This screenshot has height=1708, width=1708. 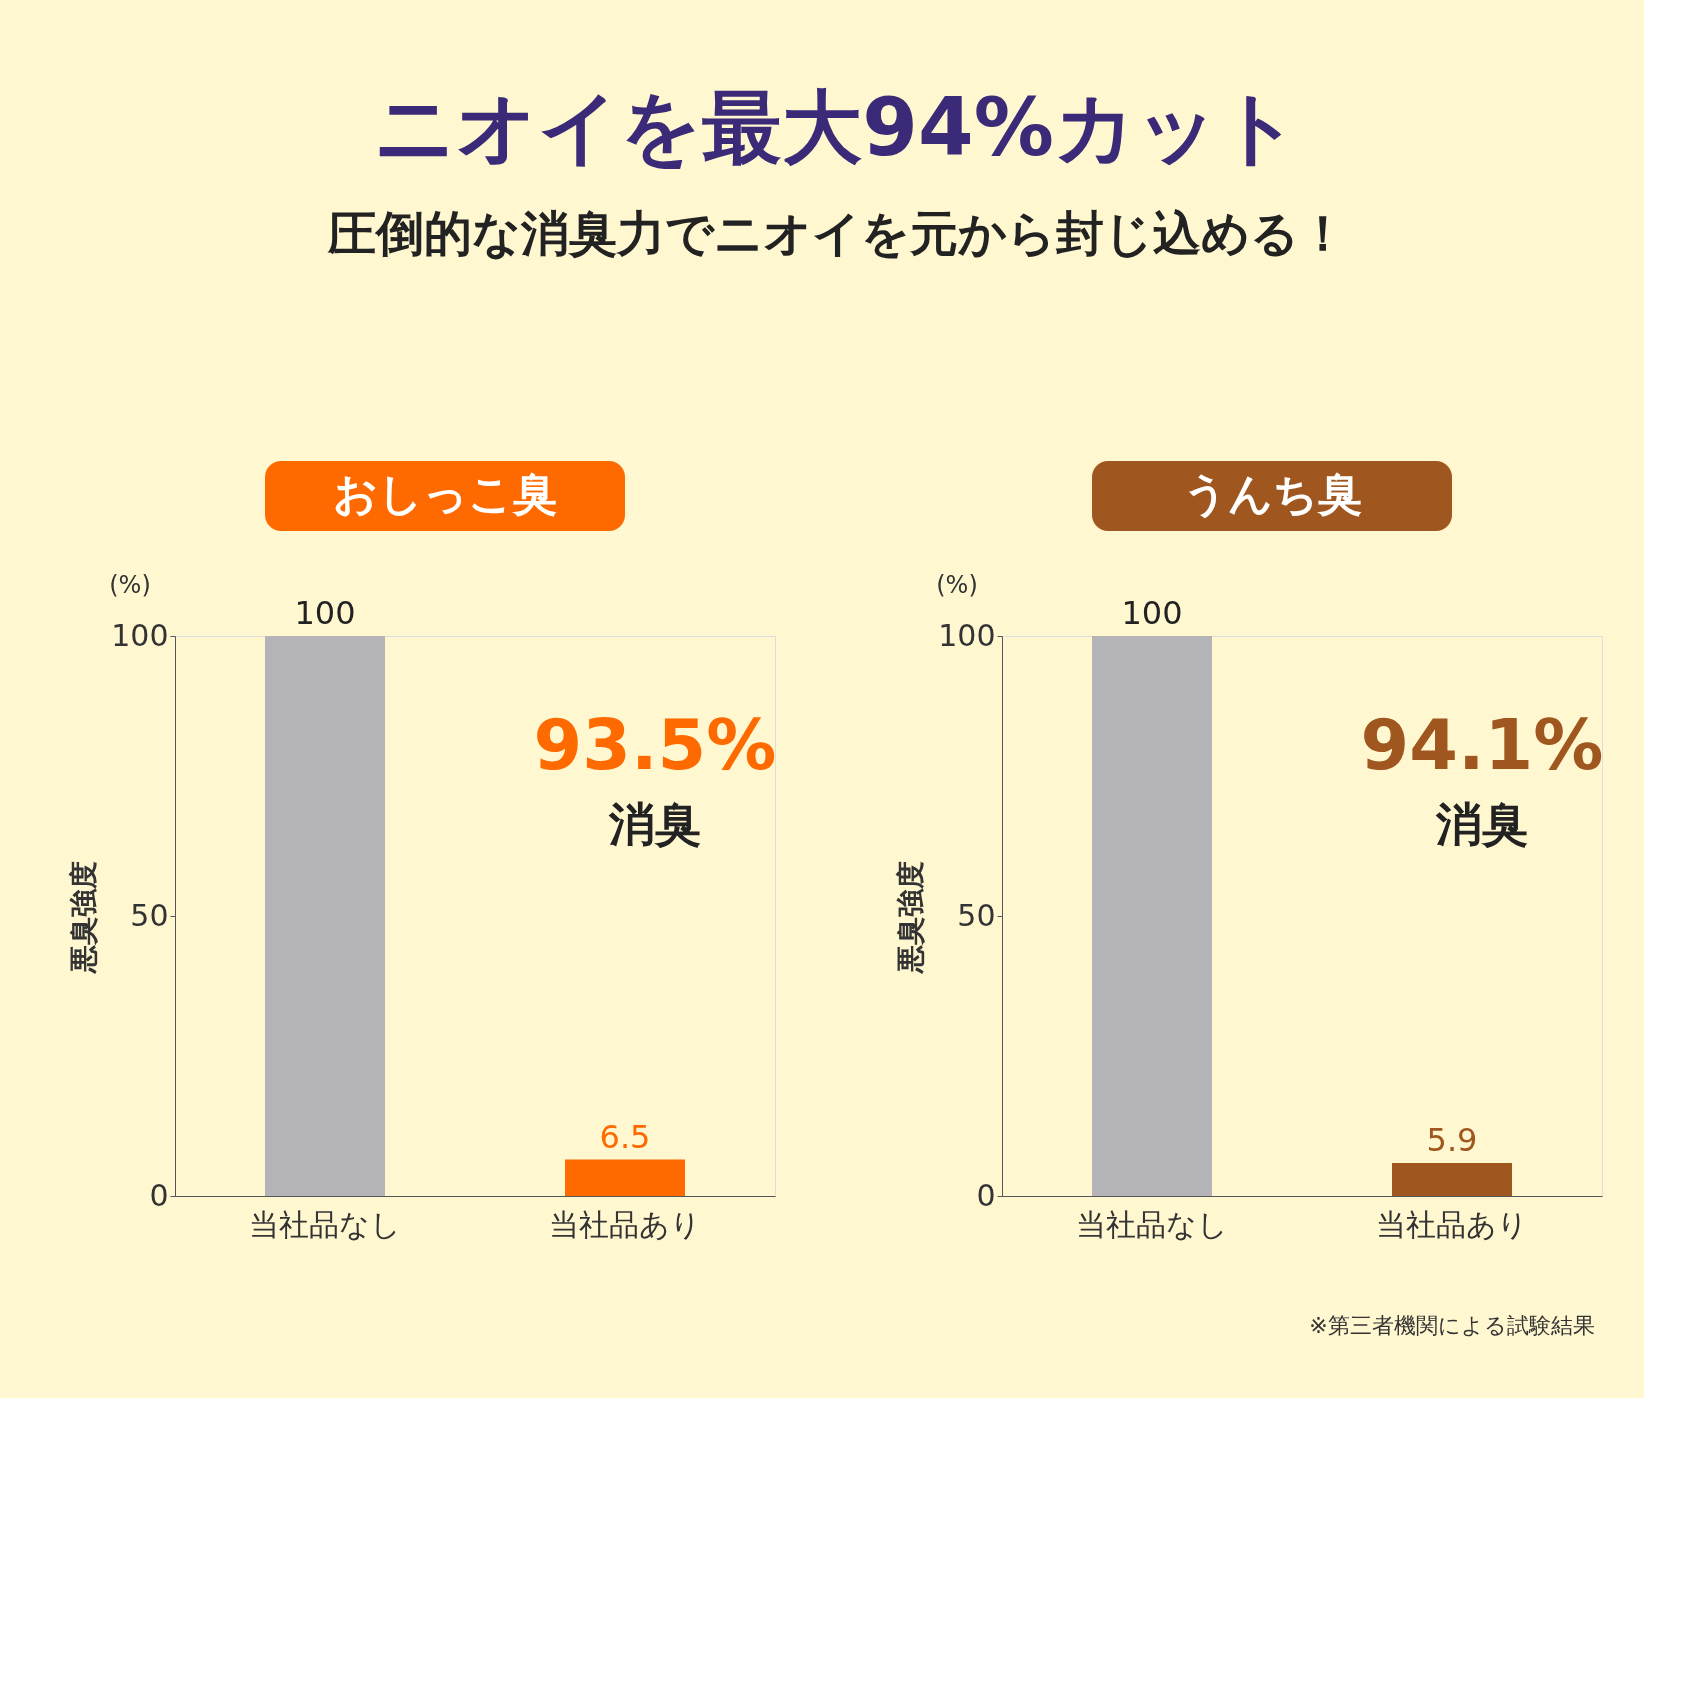 What do you see at coordinates (655, 745) in the screenshot?
I see `annotation: 93.5%` at bounding box center [655, 745].